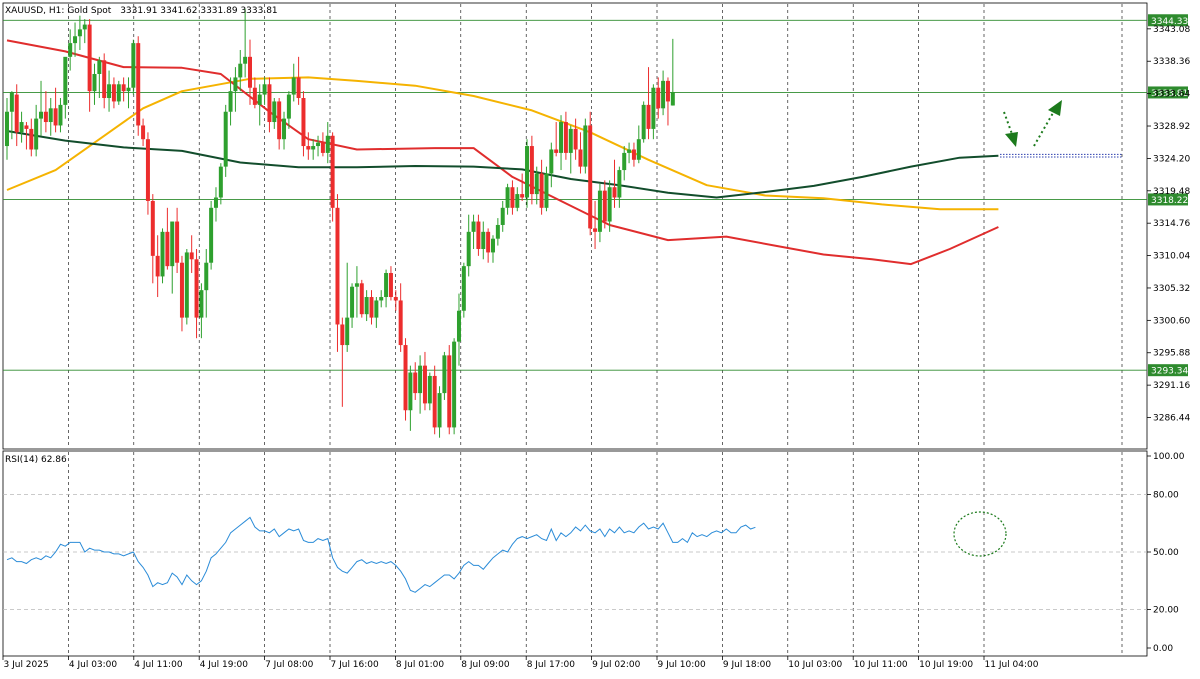 This screenshot has width=1200, height=679. Describe the element at coordinates (1169, 201) in the screenshot. I see `level-price-label: 3318.22` at that location.